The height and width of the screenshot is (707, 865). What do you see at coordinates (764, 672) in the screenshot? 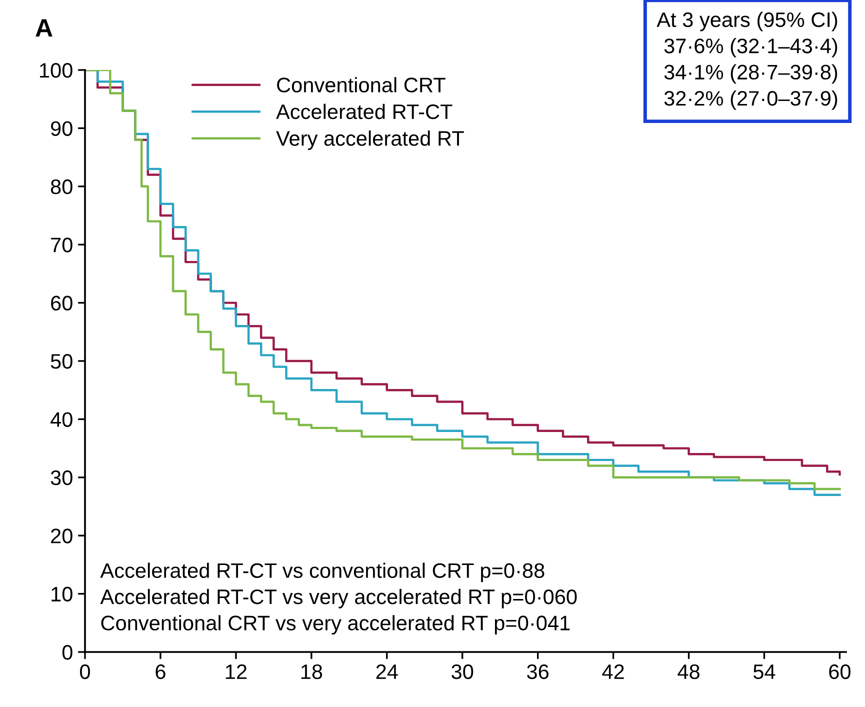
I see `x-tick-label: 54` at bounding box center [764, 672].